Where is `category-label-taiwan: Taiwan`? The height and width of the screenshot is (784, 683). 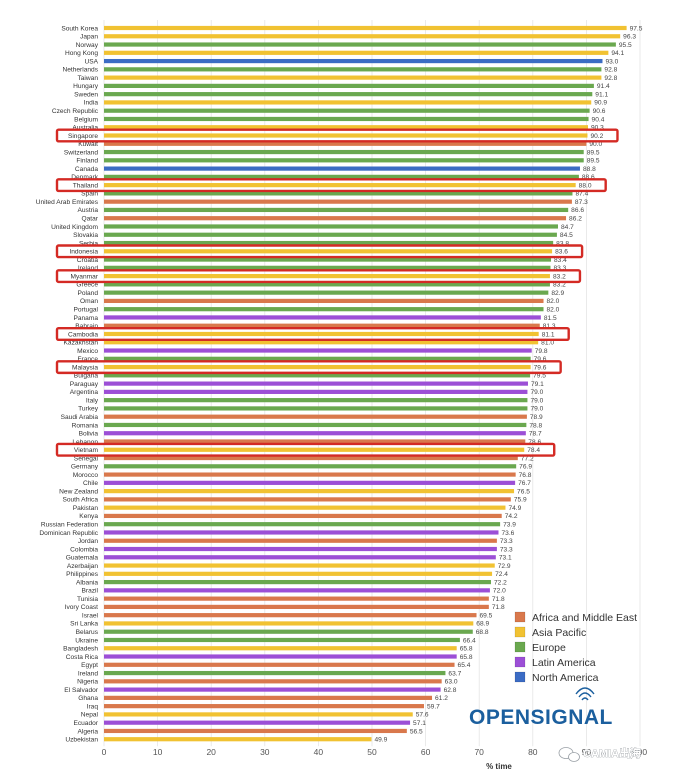
category-label-taiwan: Taiwan is located at coordinates (87, 78).